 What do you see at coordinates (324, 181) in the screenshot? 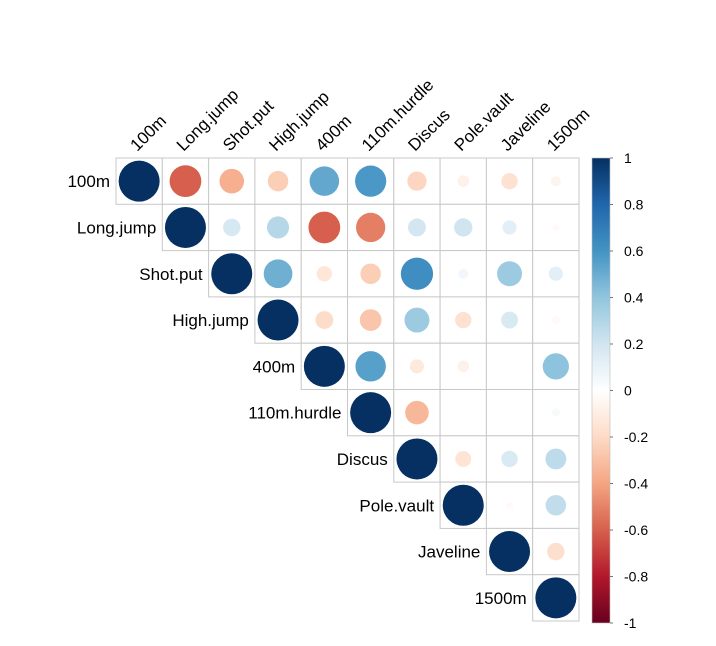
I see `correlation-circle-100m-400m` at bounding box center [324, 181].